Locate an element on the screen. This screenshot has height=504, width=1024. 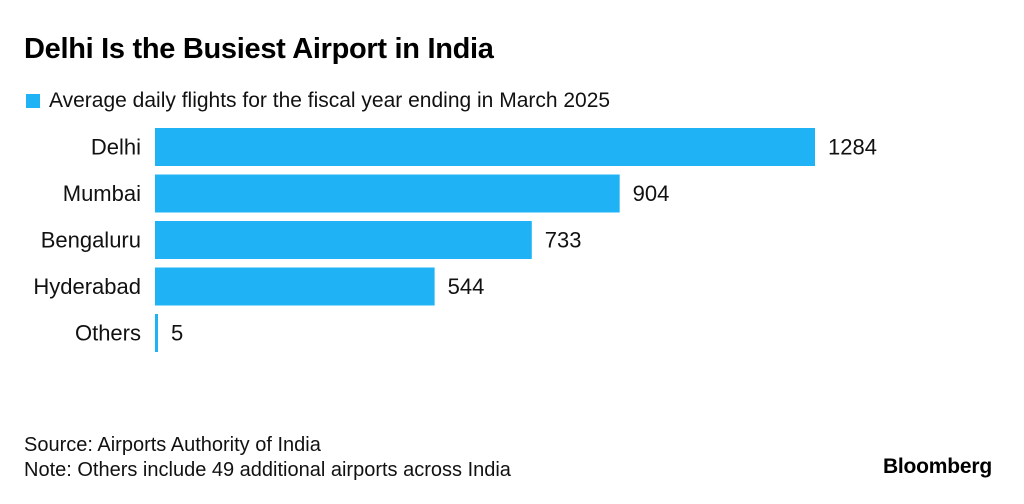
category-label-others: Others is located at coordinates (108, 333).